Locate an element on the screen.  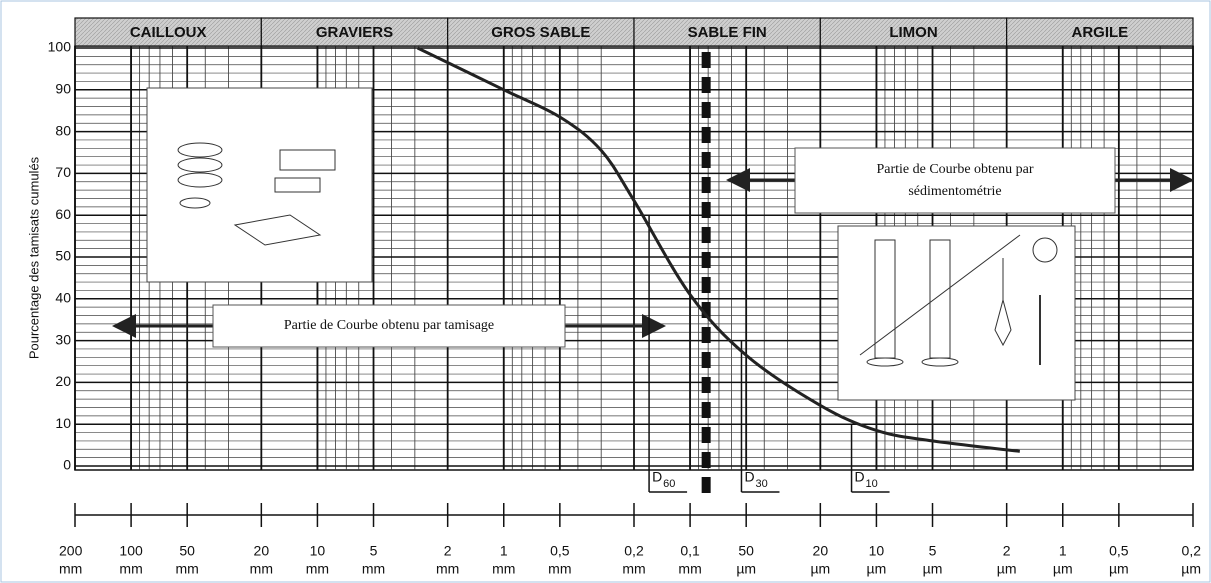
zone-label: ARGILE is located at coordinates (1099, 32).